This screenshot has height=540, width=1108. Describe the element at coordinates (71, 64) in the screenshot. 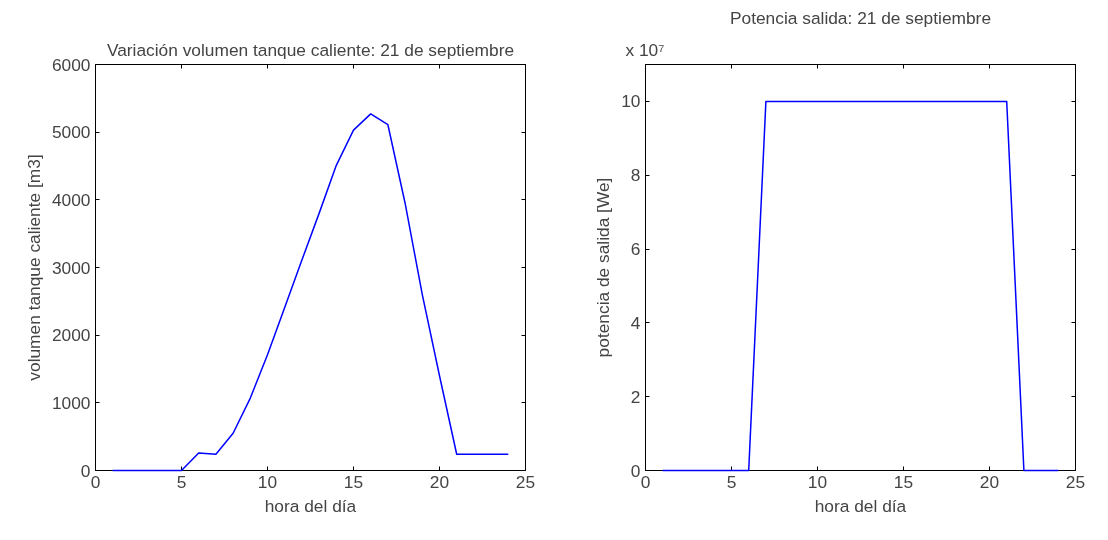

I see `y-tick-label: 6000` at that location.